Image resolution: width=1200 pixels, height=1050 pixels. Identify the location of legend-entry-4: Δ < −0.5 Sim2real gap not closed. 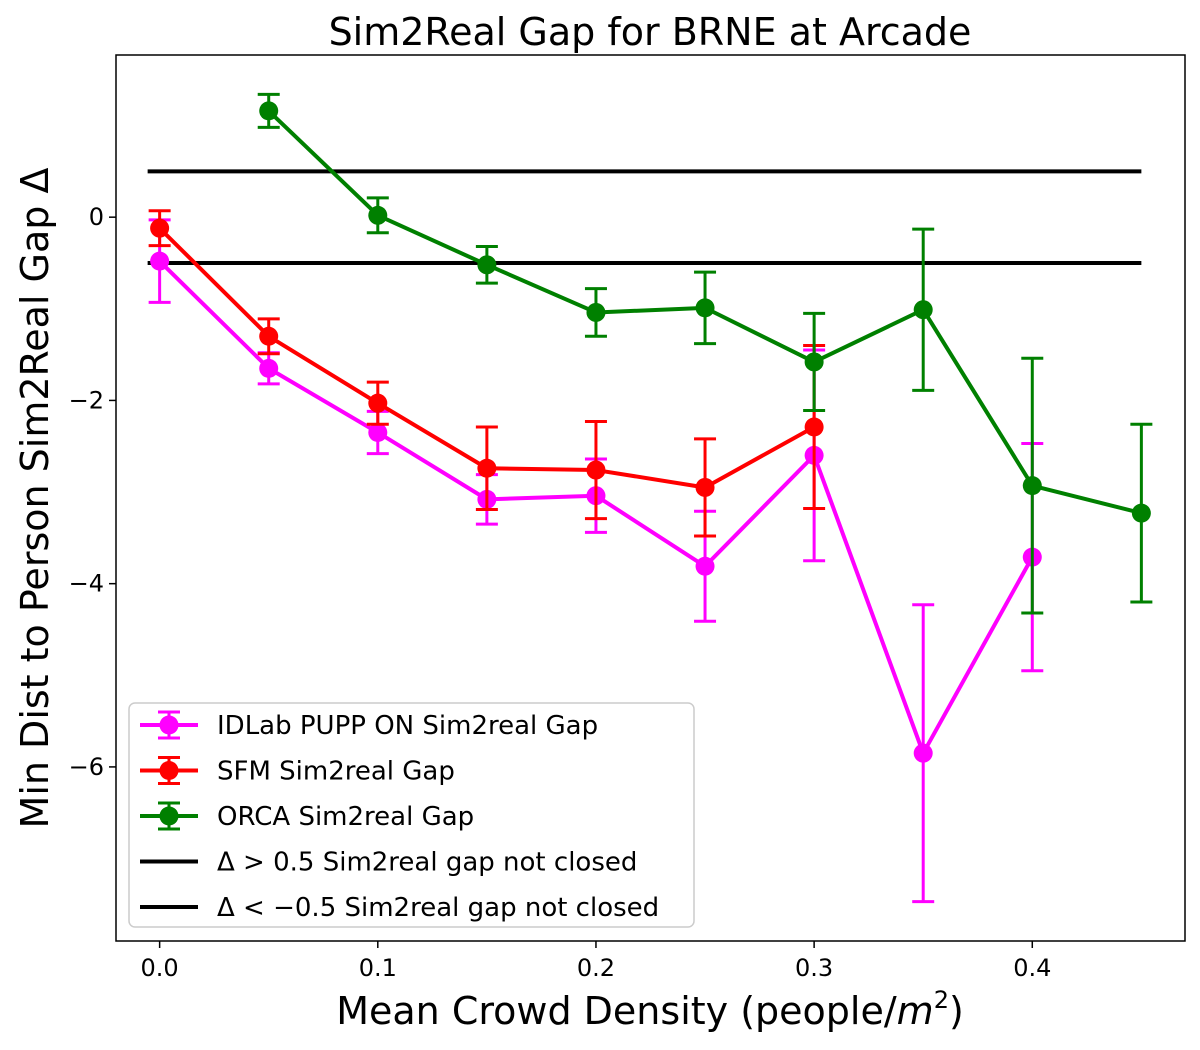
(399, 908).